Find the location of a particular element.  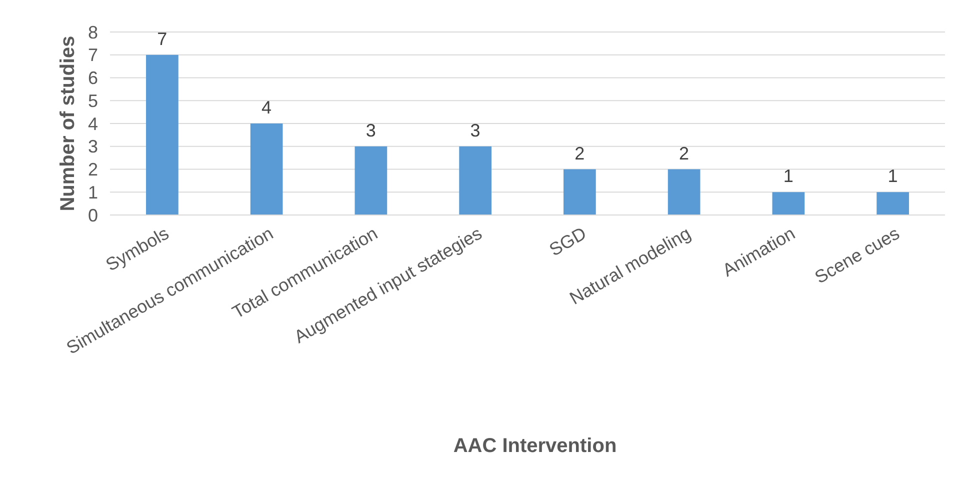

y-axis-title: Number of studies is located at coordinates (68, 124).